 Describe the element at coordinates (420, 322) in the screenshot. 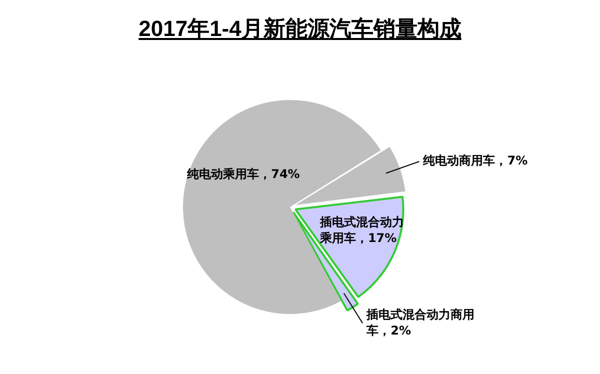

I see `slice-label: 插电式混合动力商用车，2%` at that location.